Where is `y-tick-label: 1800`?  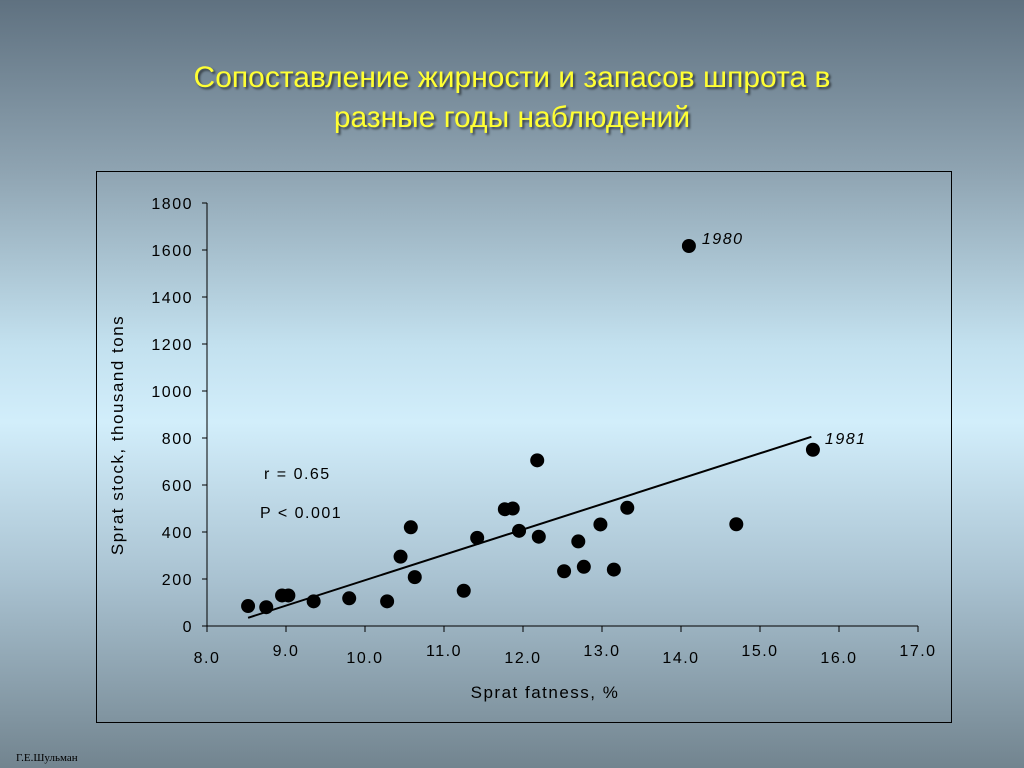 y-tick-label: 1800 is located at coordinates (172, 204).